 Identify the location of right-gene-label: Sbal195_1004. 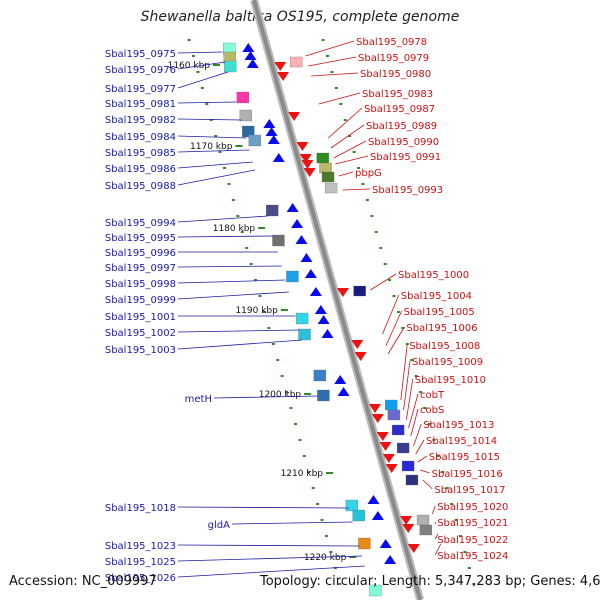
(436, 296).